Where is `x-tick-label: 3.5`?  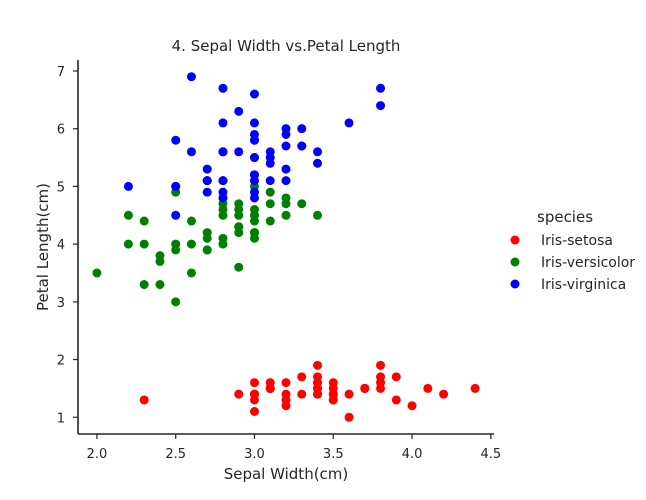
x-tick-label: 3.5 is located at coordinates (333, 454).